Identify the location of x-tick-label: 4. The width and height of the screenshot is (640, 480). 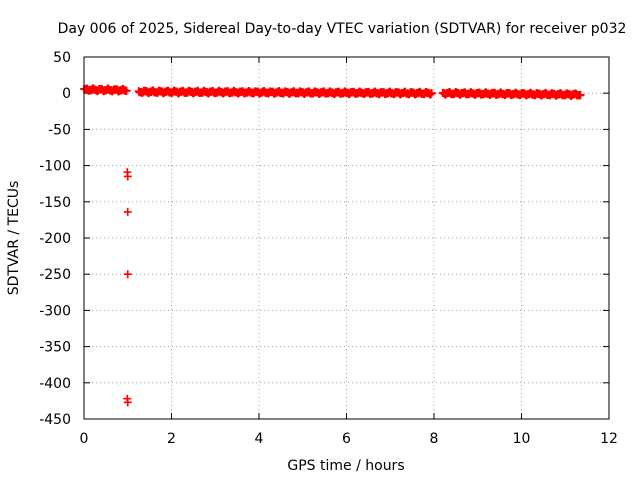
(259, 439).